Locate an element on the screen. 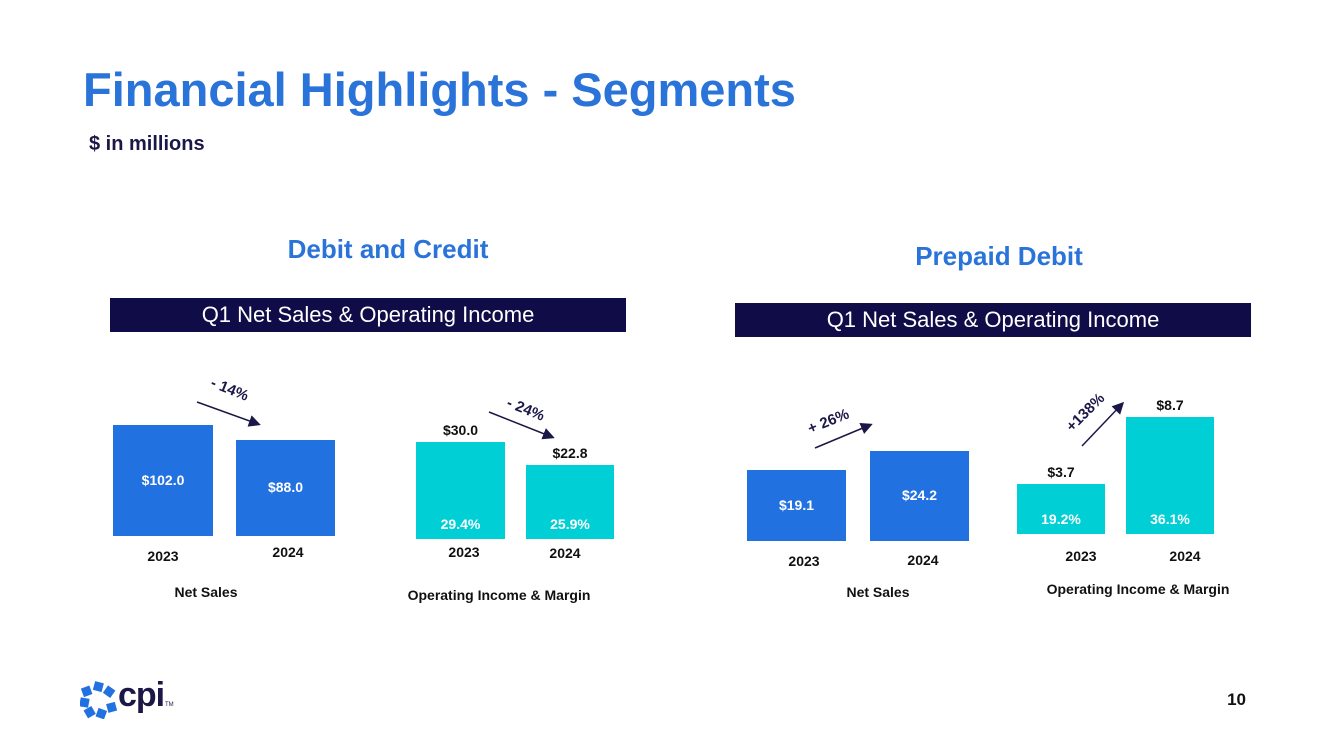 The image size is (1333, 749). bar-label: $19.1 is located at coordinates (796, 504).